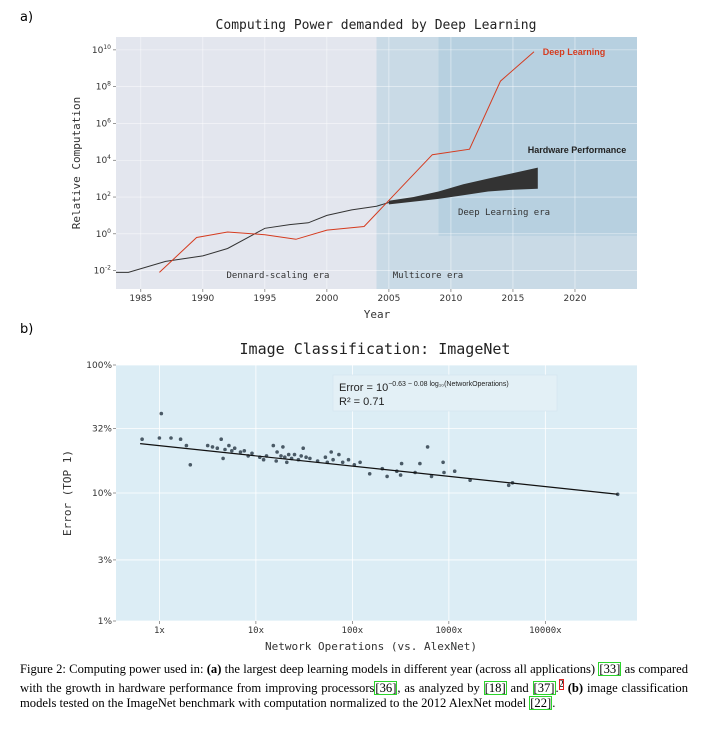 This screenshot has width=708, height=737. I want to click on panel-a-label: a), so click(26, 17).